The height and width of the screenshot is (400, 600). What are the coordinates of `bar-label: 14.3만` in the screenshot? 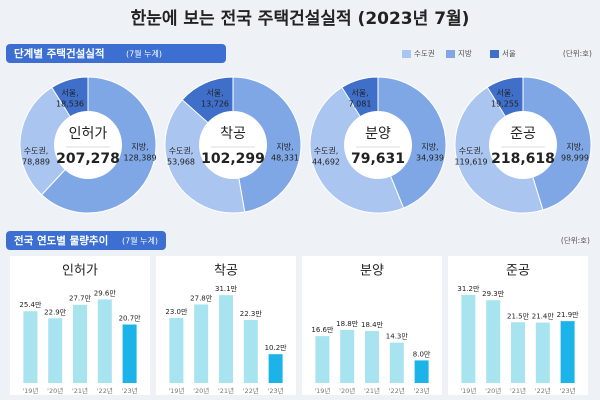 It's located at (397, 336).